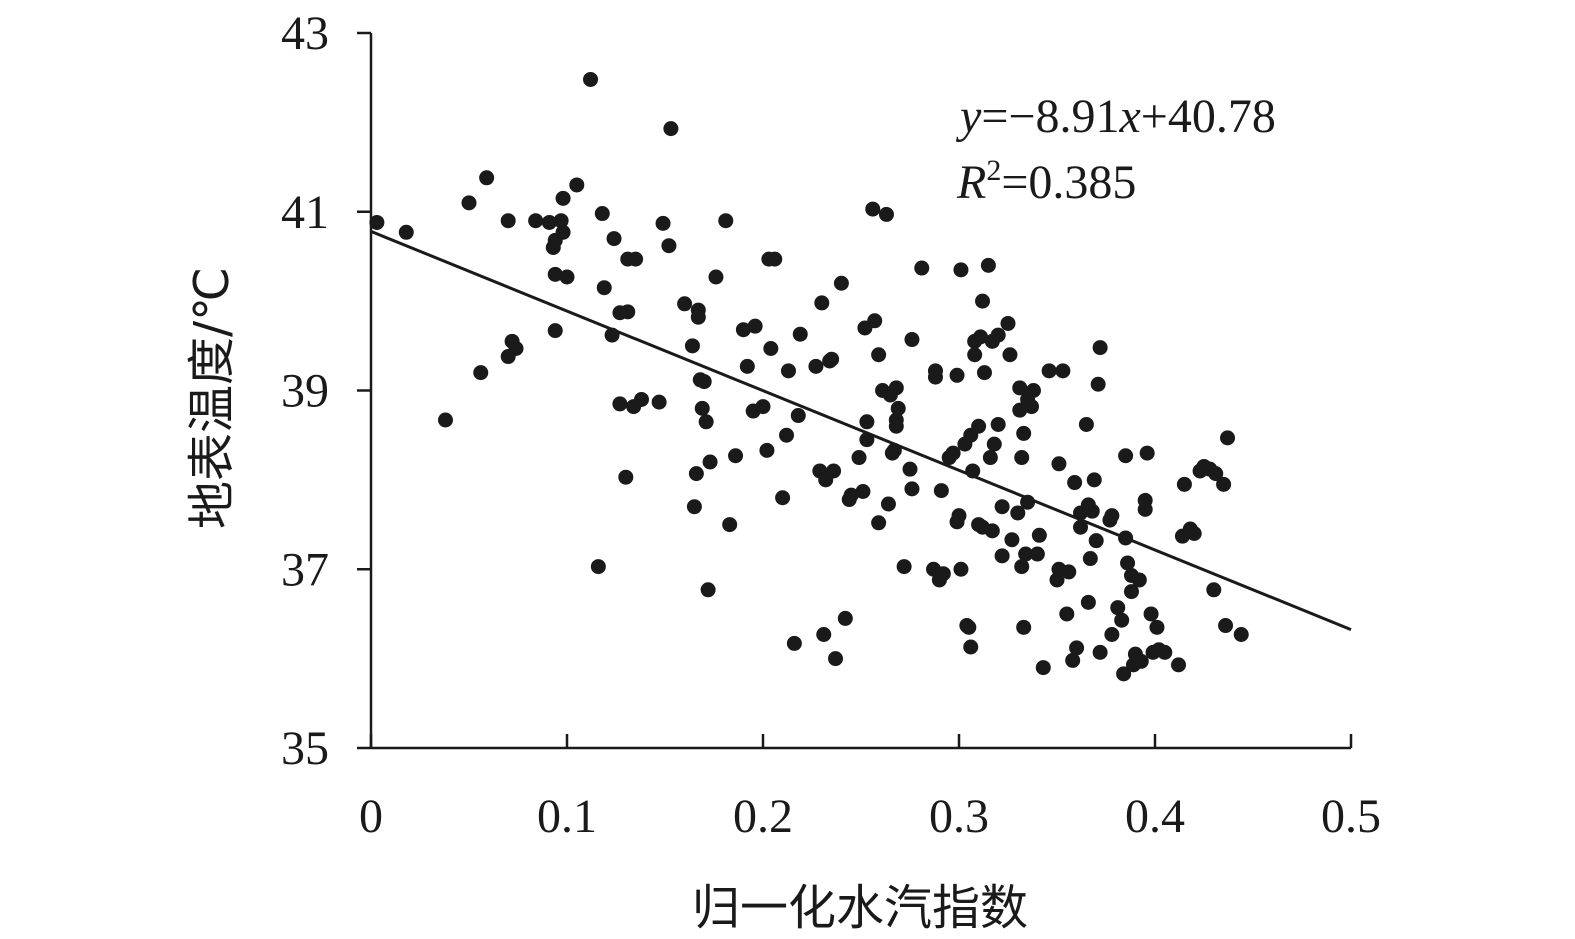 The image size is (1575, 939). I want to click on eq-coef: =−8.91, so click(1050, 116).